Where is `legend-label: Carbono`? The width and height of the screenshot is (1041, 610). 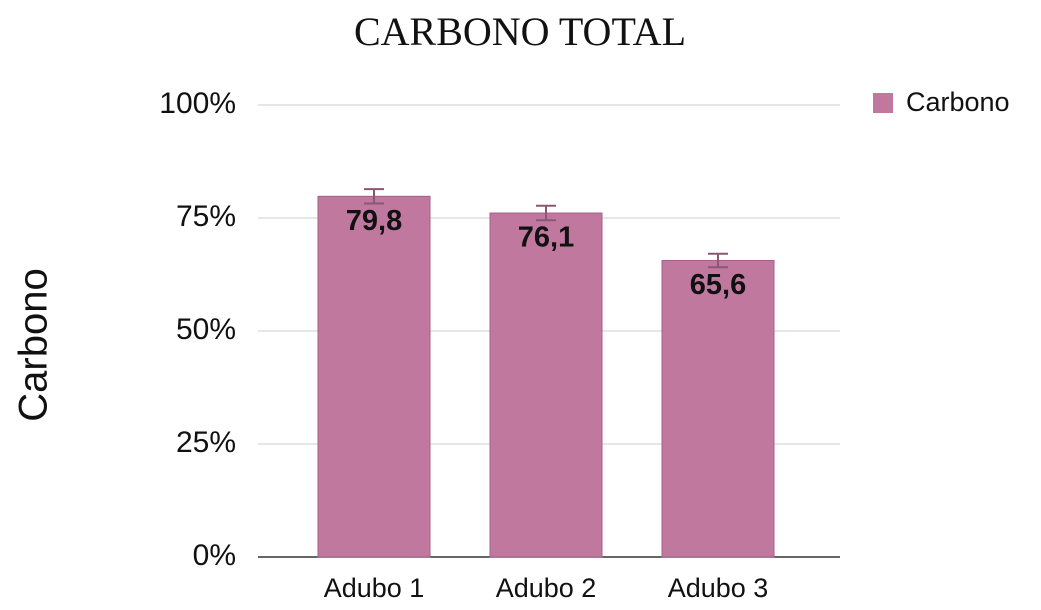
legend-label: Carbono is located at coordinates (958, 102).